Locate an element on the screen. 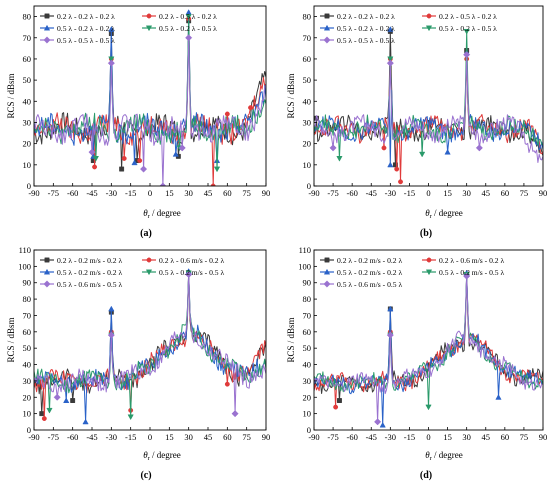 The height and width of the screenshot is (486, 550). y-tick-label: 100 is located at coordinates (24, 266).